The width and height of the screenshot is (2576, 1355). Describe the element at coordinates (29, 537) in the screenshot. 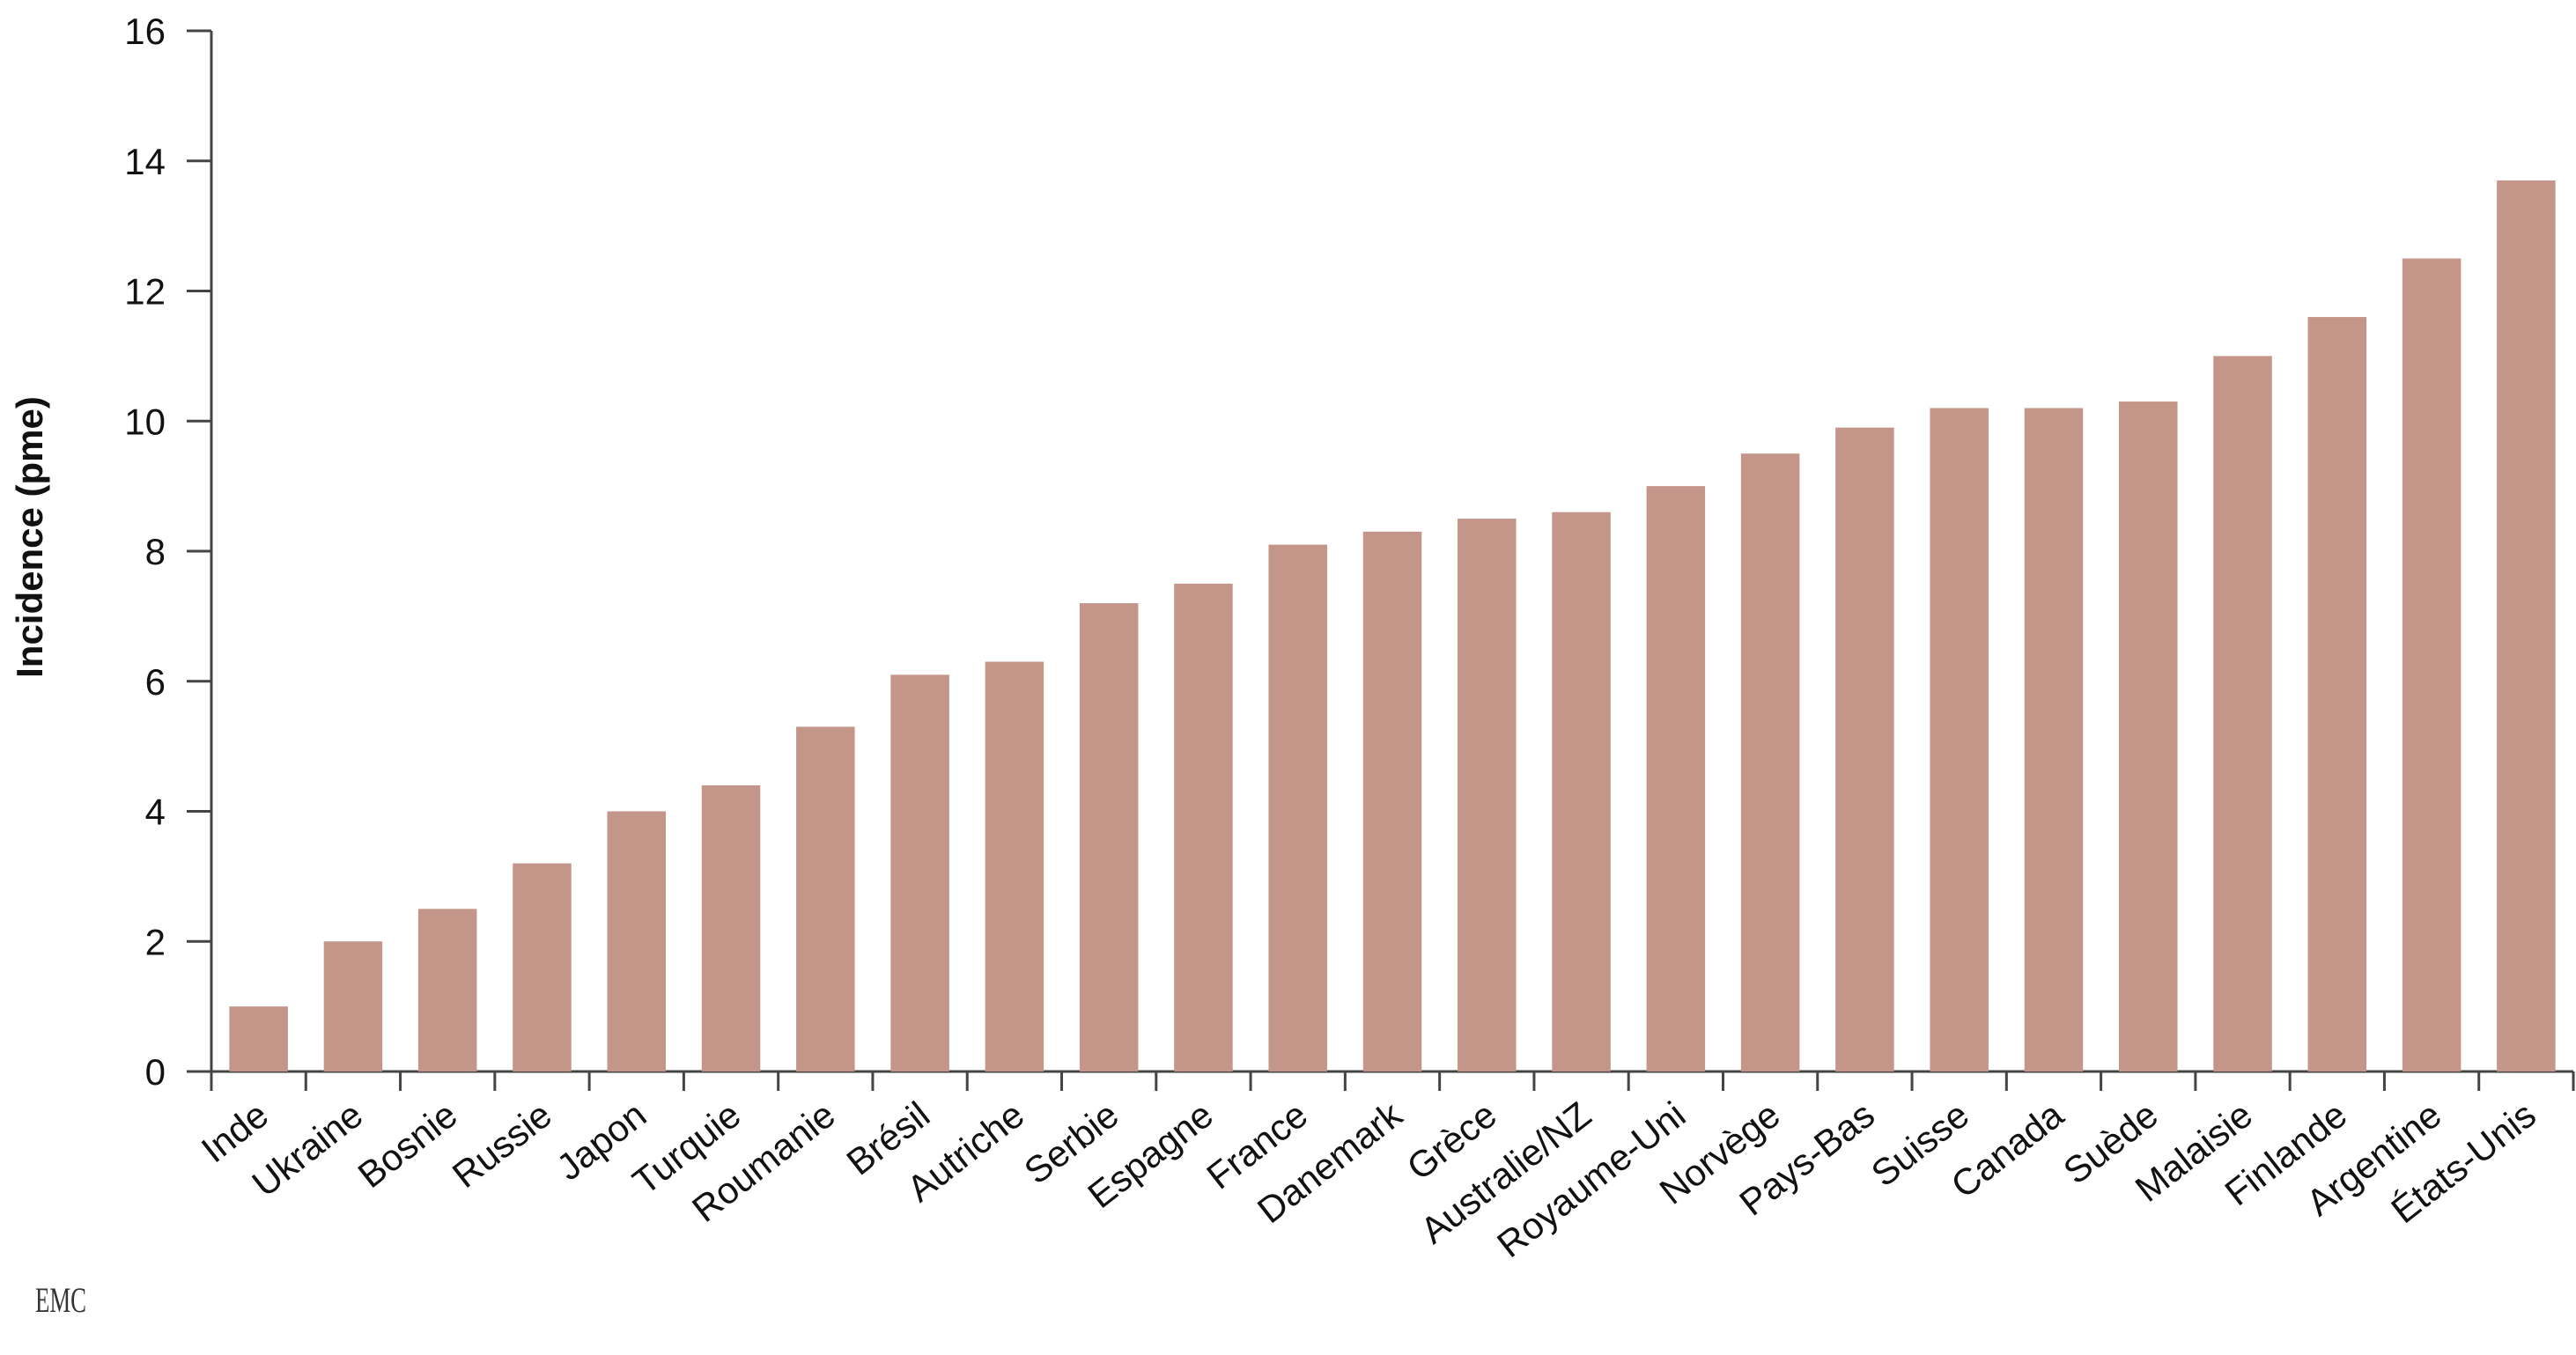

I see `y-axis-label: Incidence (pme)` at that location.